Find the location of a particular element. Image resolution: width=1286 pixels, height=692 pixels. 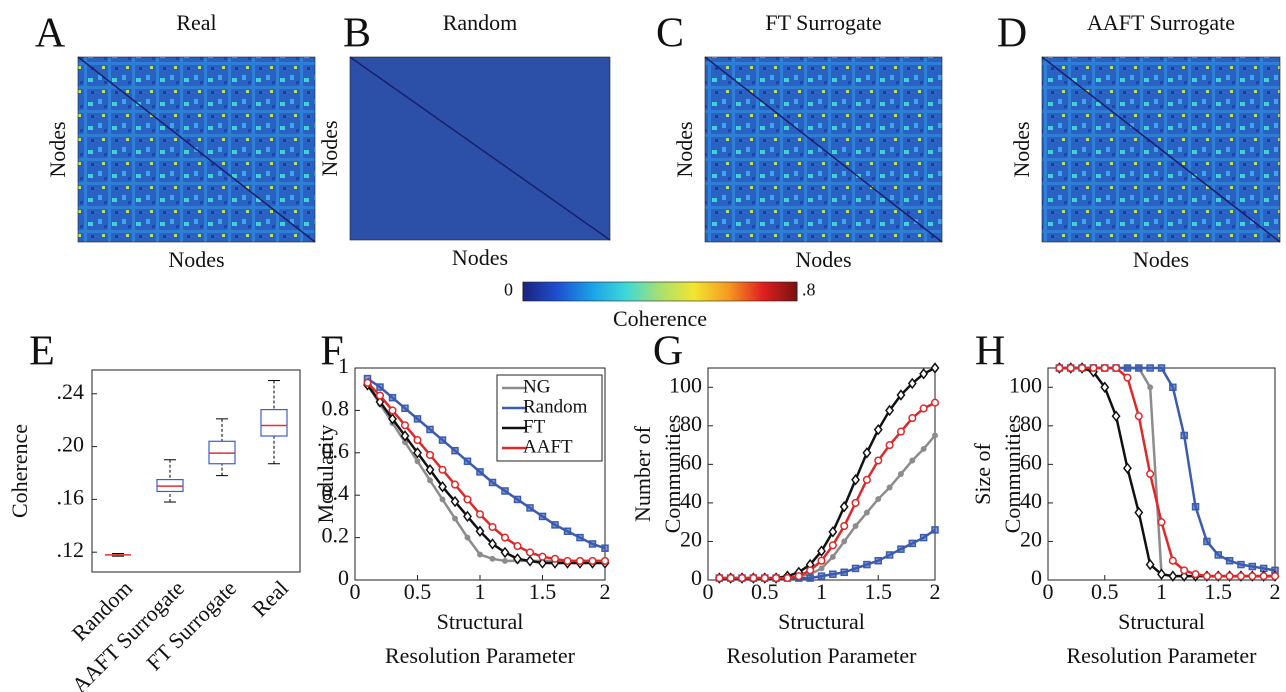

y-tick-label: .20 is located at coordinates (71, 444).